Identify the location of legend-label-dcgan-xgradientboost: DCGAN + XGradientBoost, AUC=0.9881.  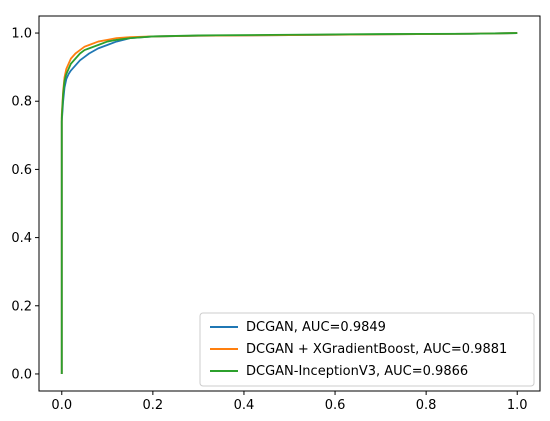
(376, 349).